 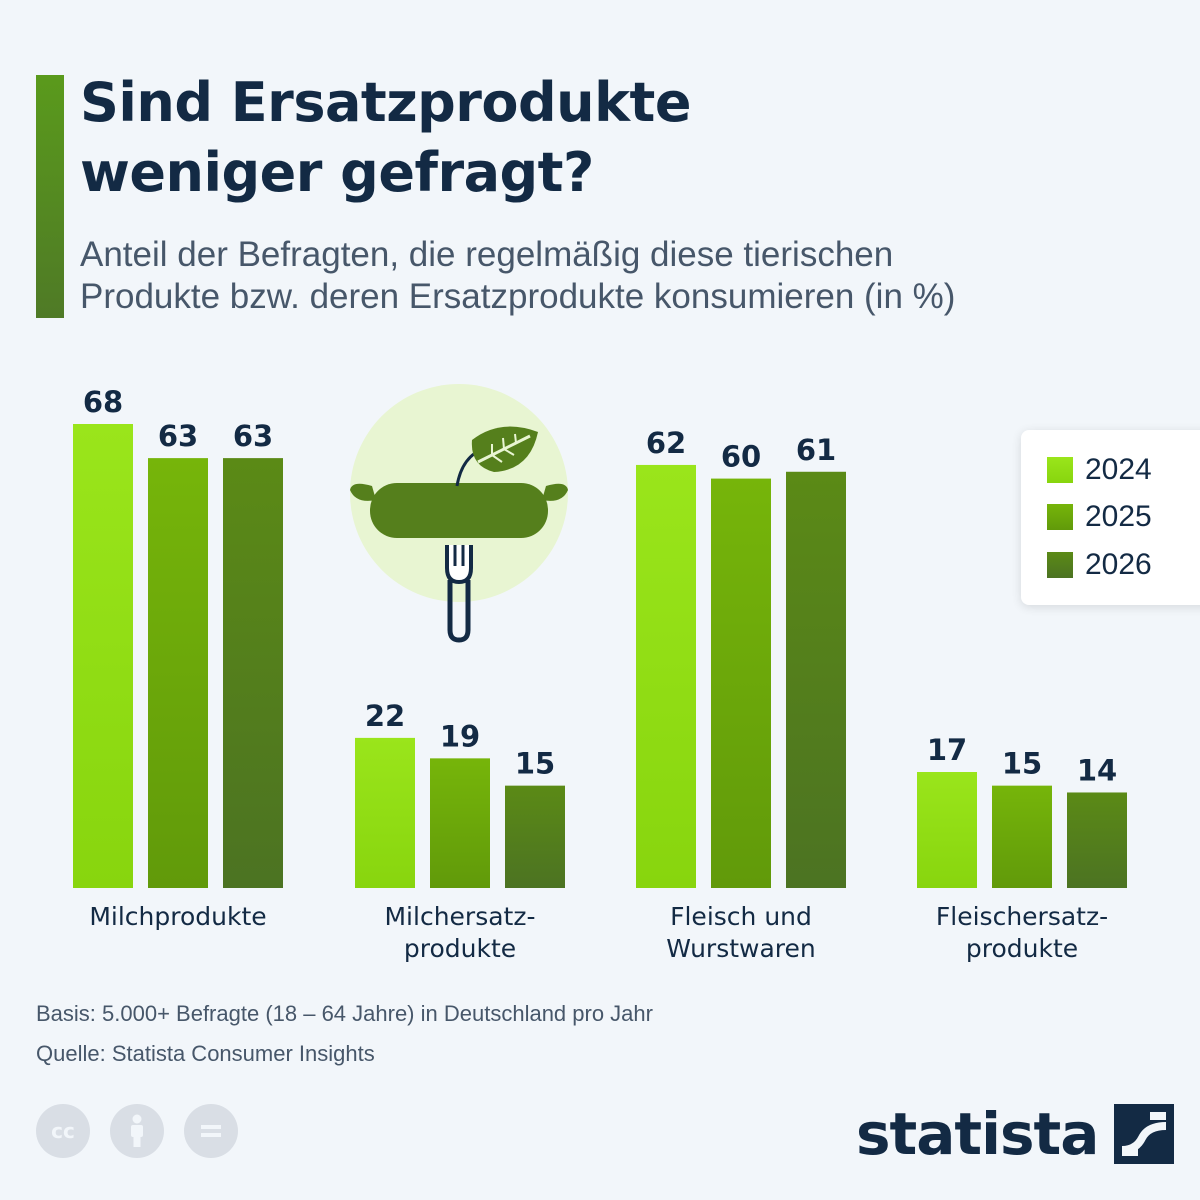 What do you see at coordinates (178, 436) in the screenshot?
I see `bar-value-label-milchprodukte-2025: 63` at bounding box center [178, 436].